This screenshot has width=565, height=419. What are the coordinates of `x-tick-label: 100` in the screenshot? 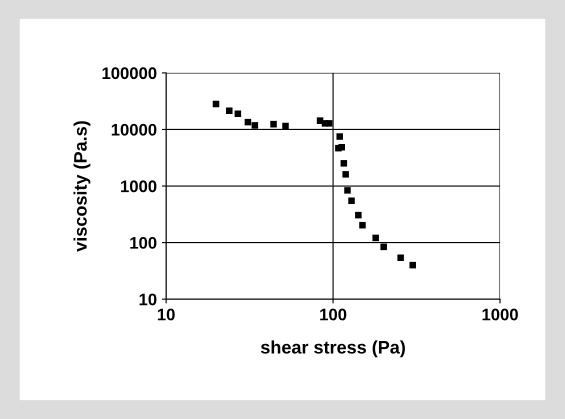 It's located at (333, 314).